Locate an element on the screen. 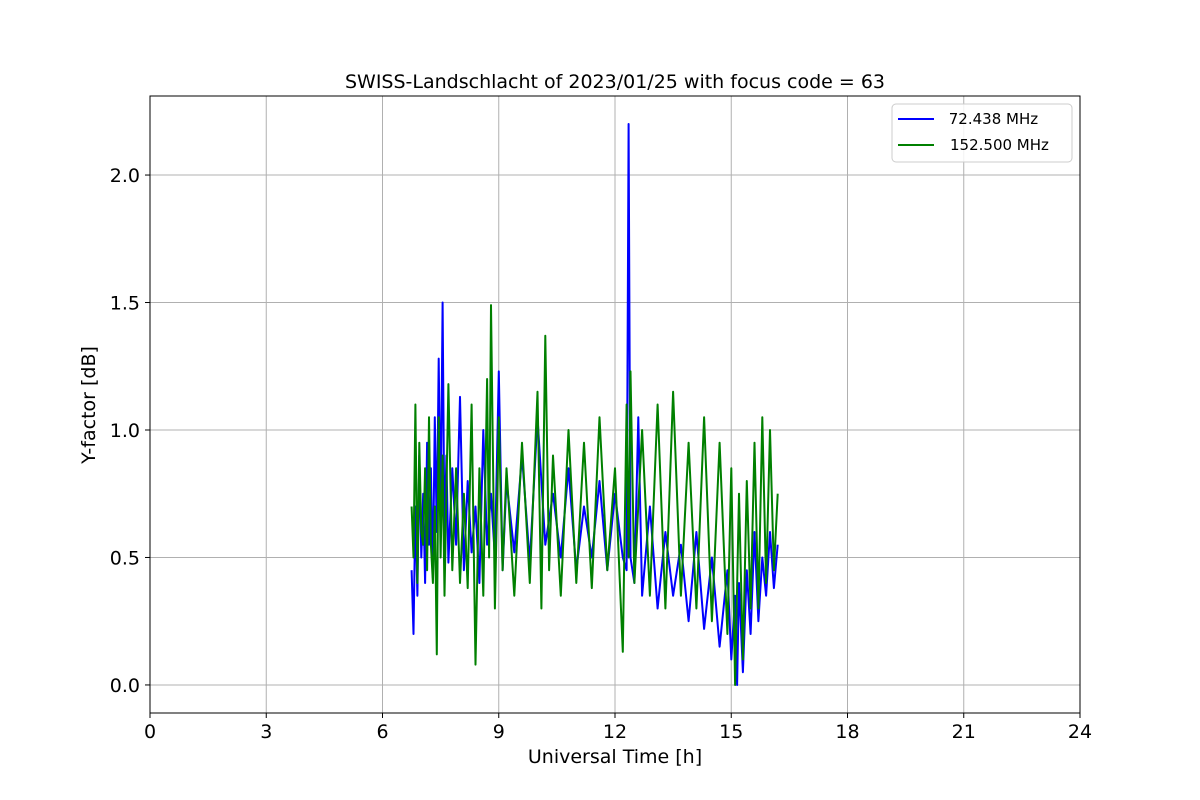 Image resolution: width=1200 pixels, height=800 pixels. legend-label-152mhz: 152.500 MHz is located at coordinates (999, 145).